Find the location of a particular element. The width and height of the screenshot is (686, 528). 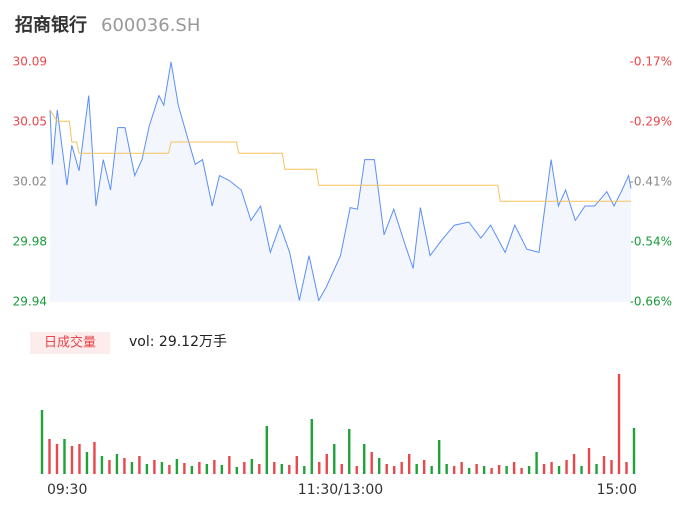

y-tick-label: 30.09 is located at coordinates (30, 62).